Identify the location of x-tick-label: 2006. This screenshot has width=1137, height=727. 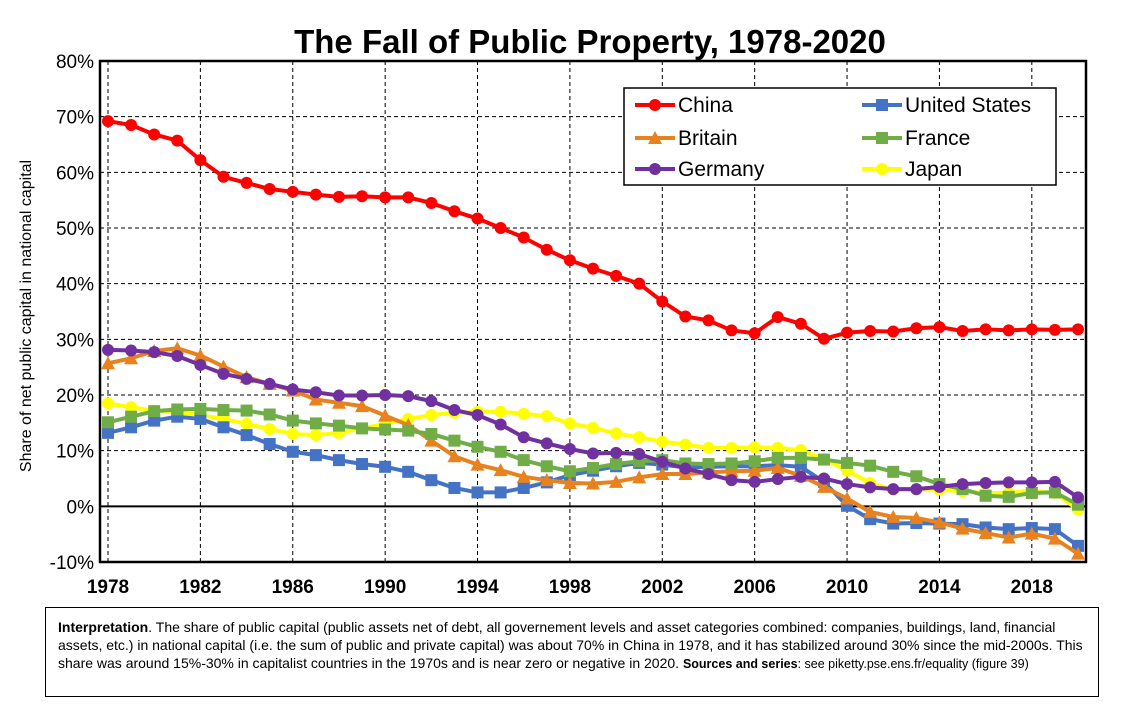
(755, 587).